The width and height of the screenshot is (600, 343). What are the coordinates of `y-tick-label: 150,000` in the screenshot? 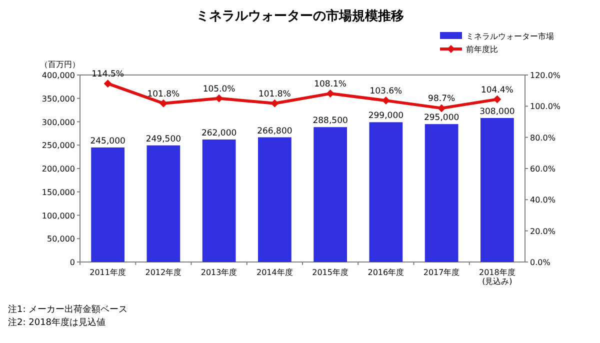 It's located at (58, 192).